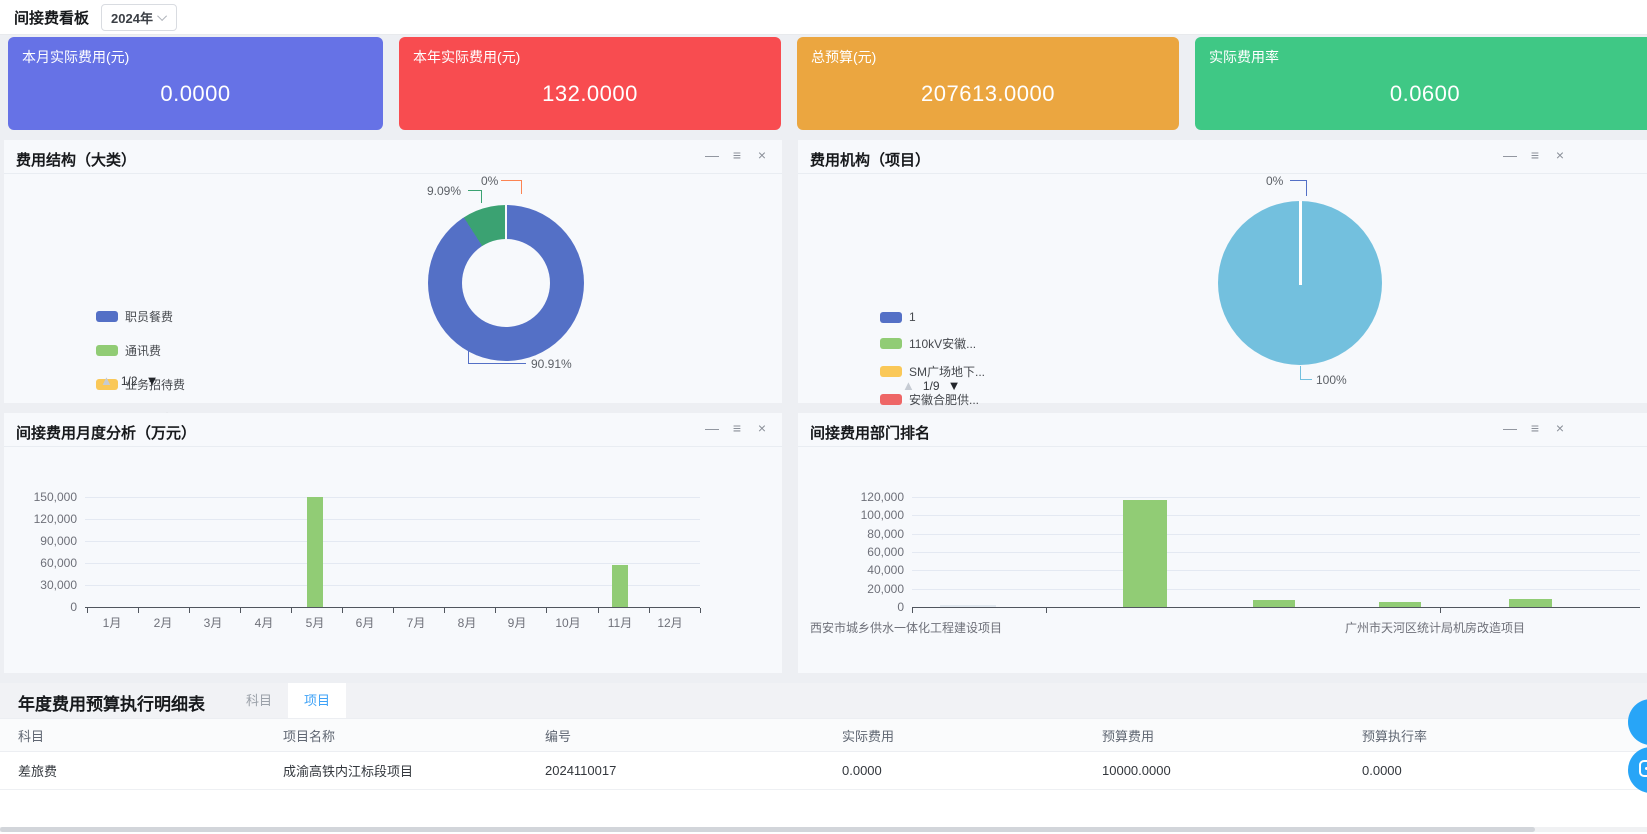 Image resolution: width=1647 pixels, height=834 pixels. I want to click on x-axis-category-label: 3月, so click(213, 623).